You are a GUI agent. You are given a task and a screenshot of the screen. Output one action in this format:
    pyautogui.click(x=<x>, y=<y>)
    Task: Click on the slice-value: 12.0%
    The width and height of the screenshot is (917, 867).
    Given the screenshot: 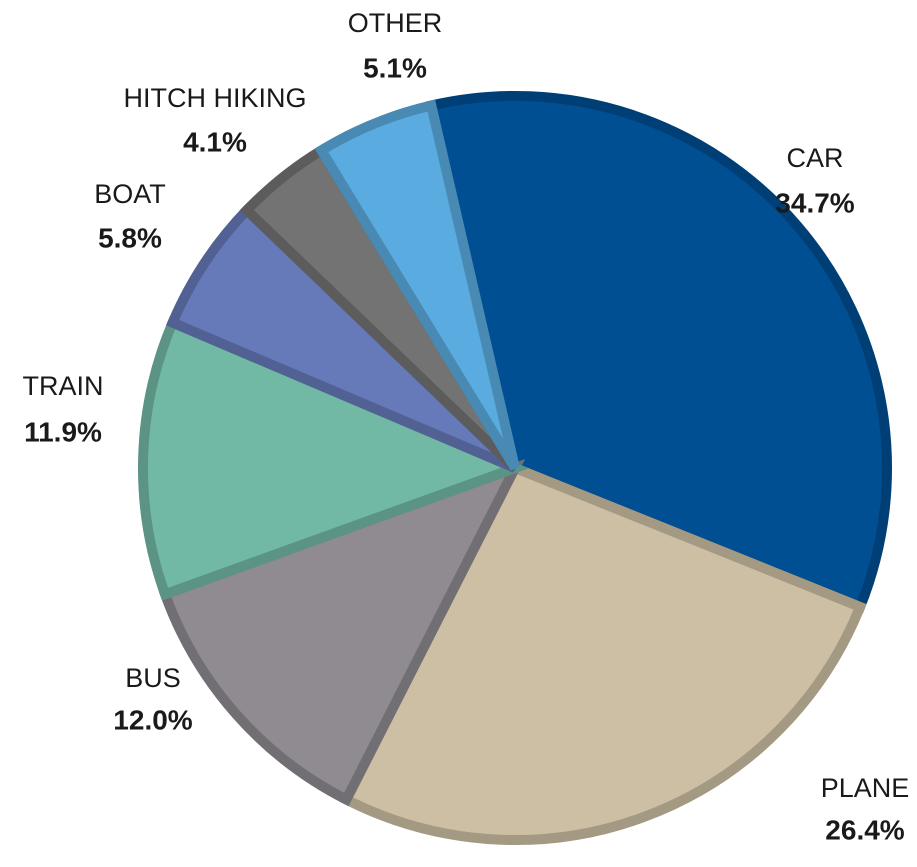 What is the action you would take?
    pyautogui.click(x=152, y=719)
    